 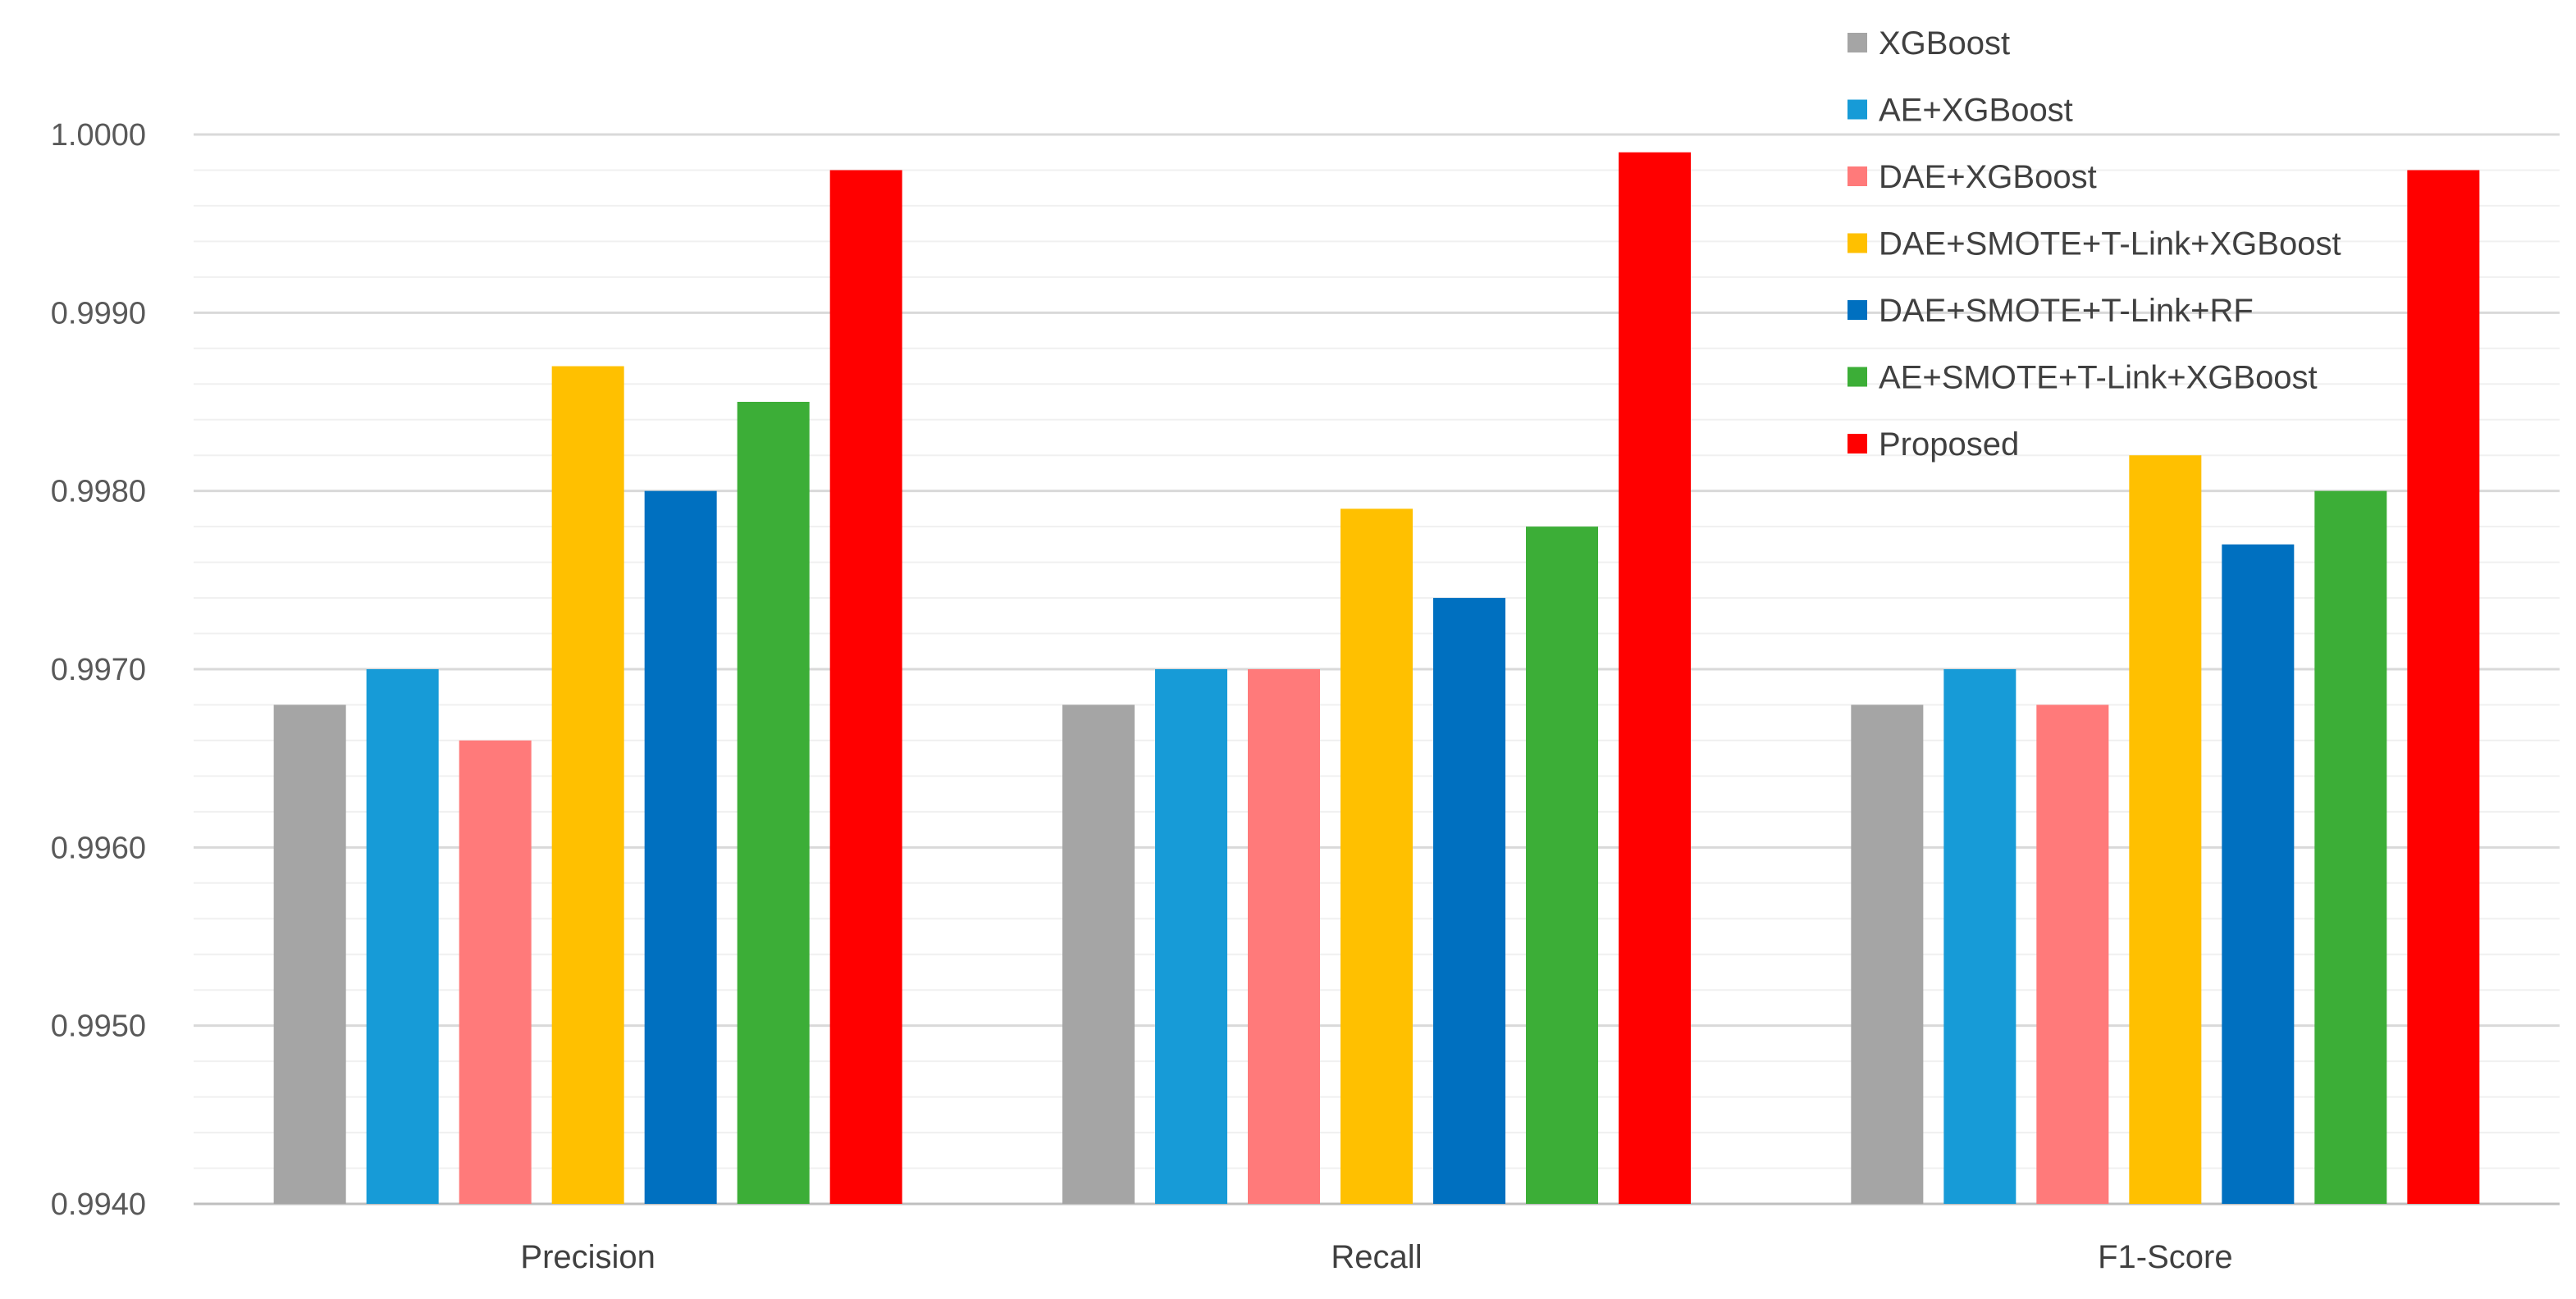 What do you see at coordinates (1988, 177) in the screenshot?
I see `legend-label: DAE+XGBoost` at bounding box center [1988, 177].